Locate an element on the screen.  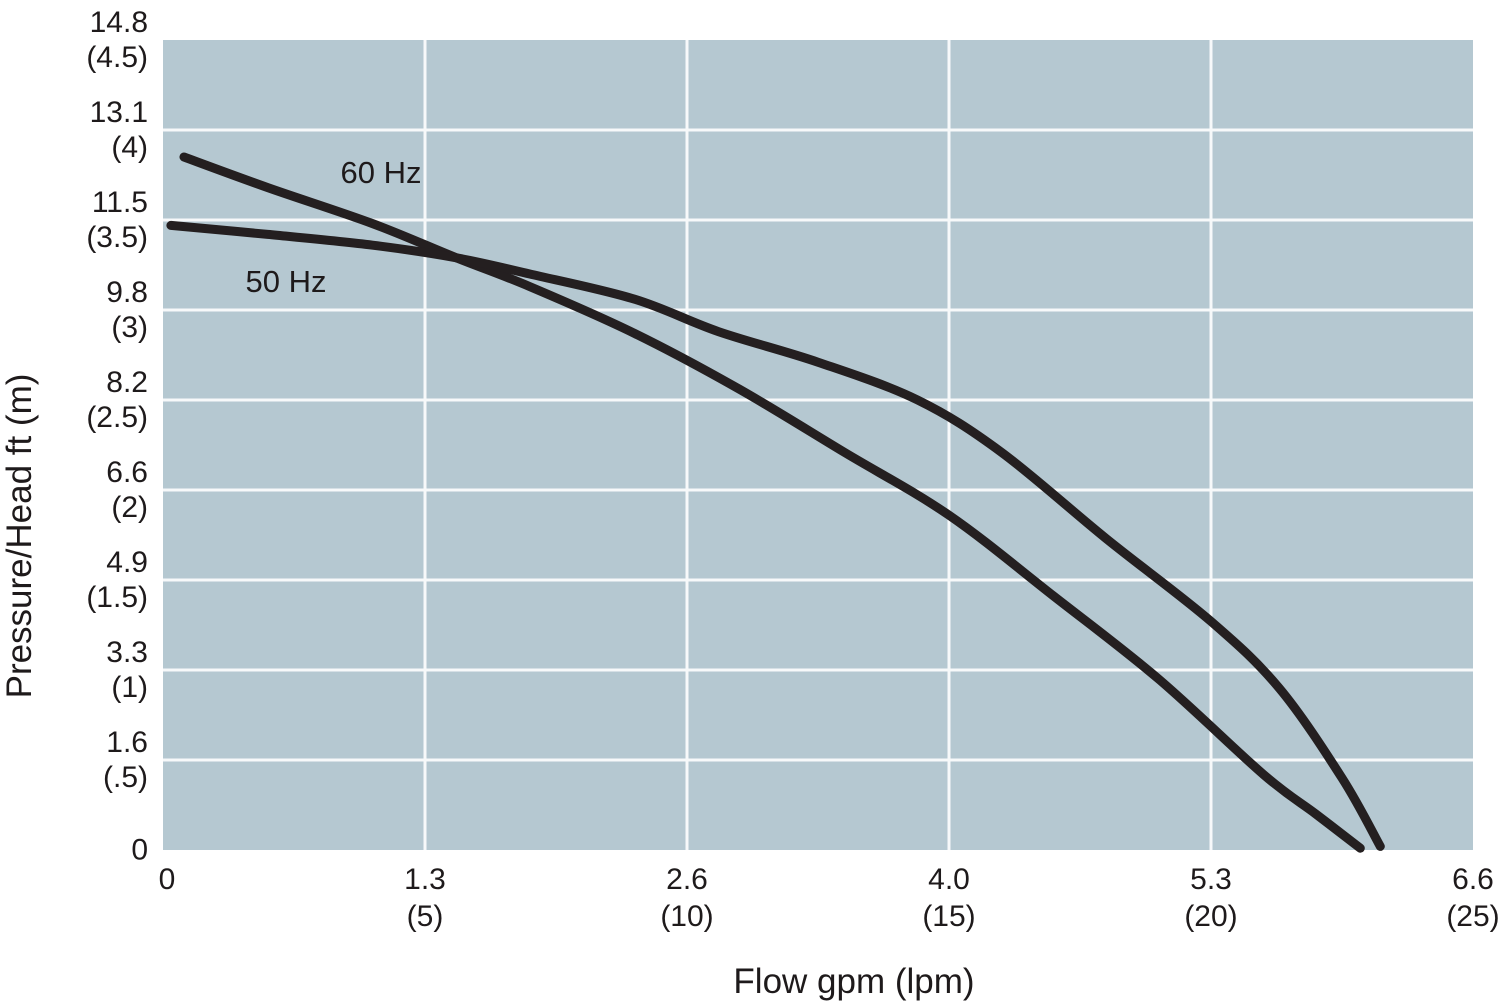
x-tick-lpm-value: (25) is located at coordinates (1473, 916).